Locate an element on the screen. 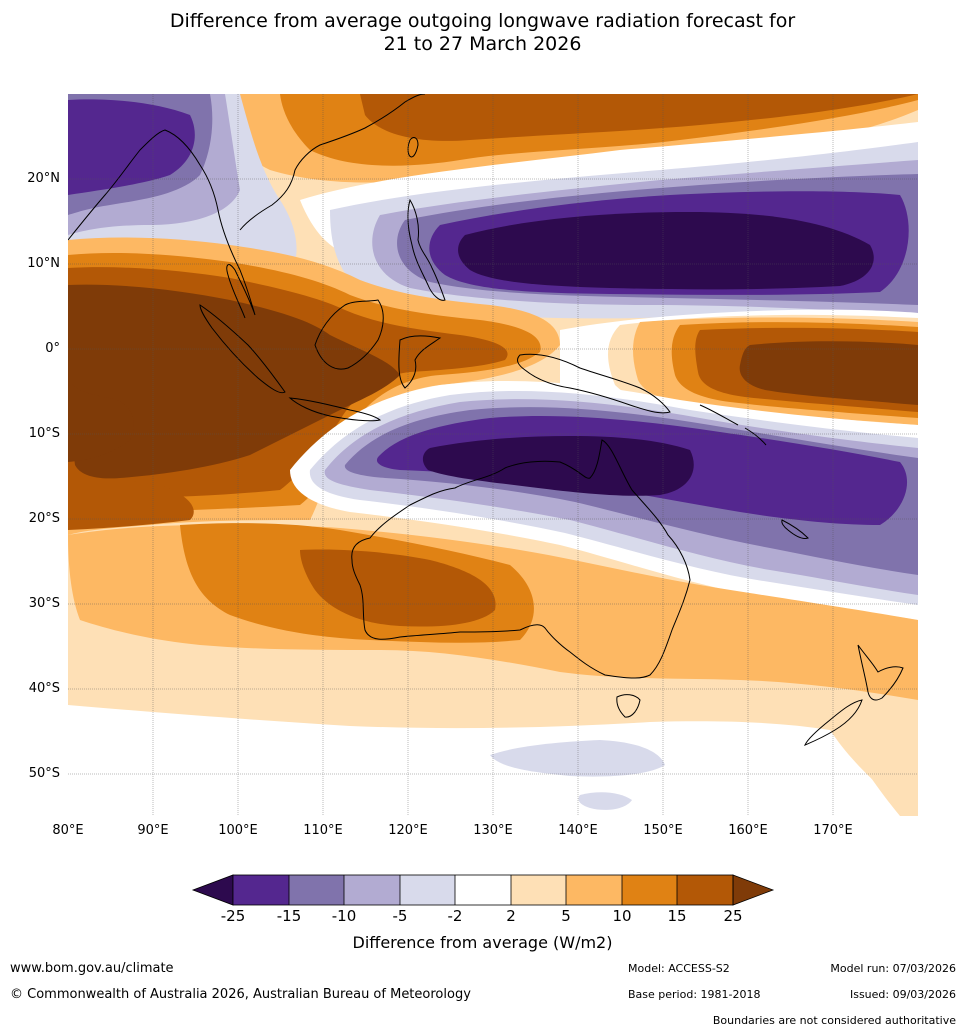  coastline-solomons is located at coordinates (733, 425).